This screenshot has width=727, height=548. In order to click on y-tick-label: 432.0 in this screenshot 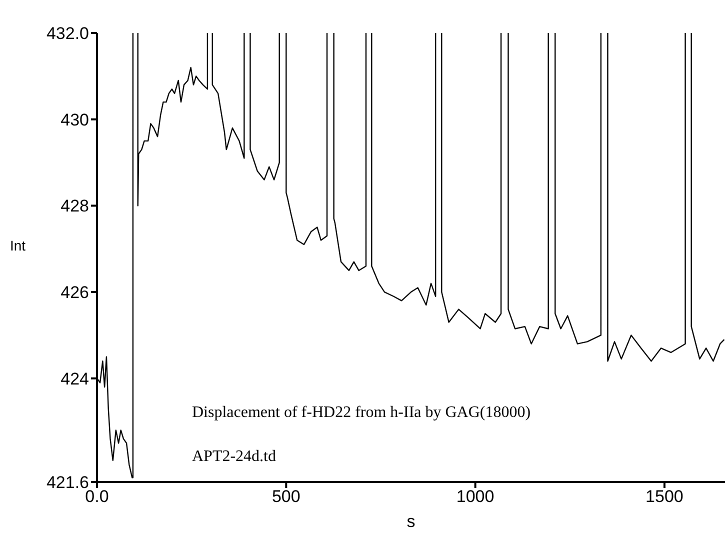, I will do `click(67, 34)`.